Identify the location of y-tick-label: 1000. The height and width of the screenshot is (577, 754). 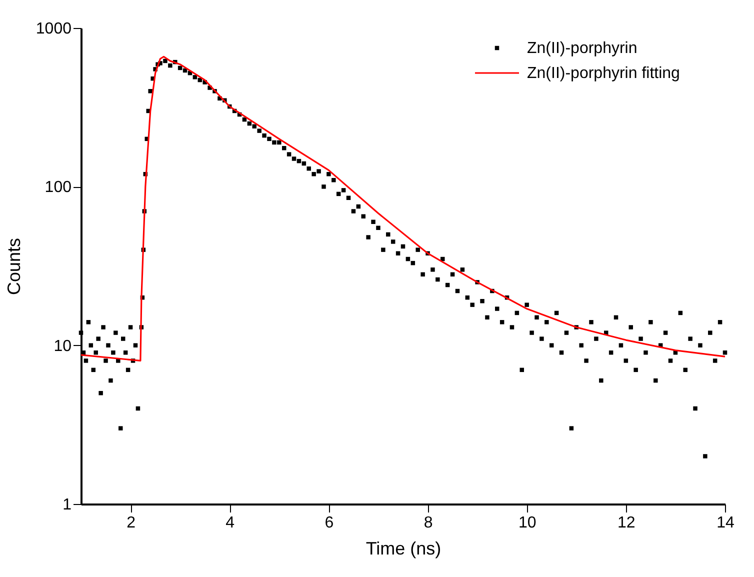
(54, 29).